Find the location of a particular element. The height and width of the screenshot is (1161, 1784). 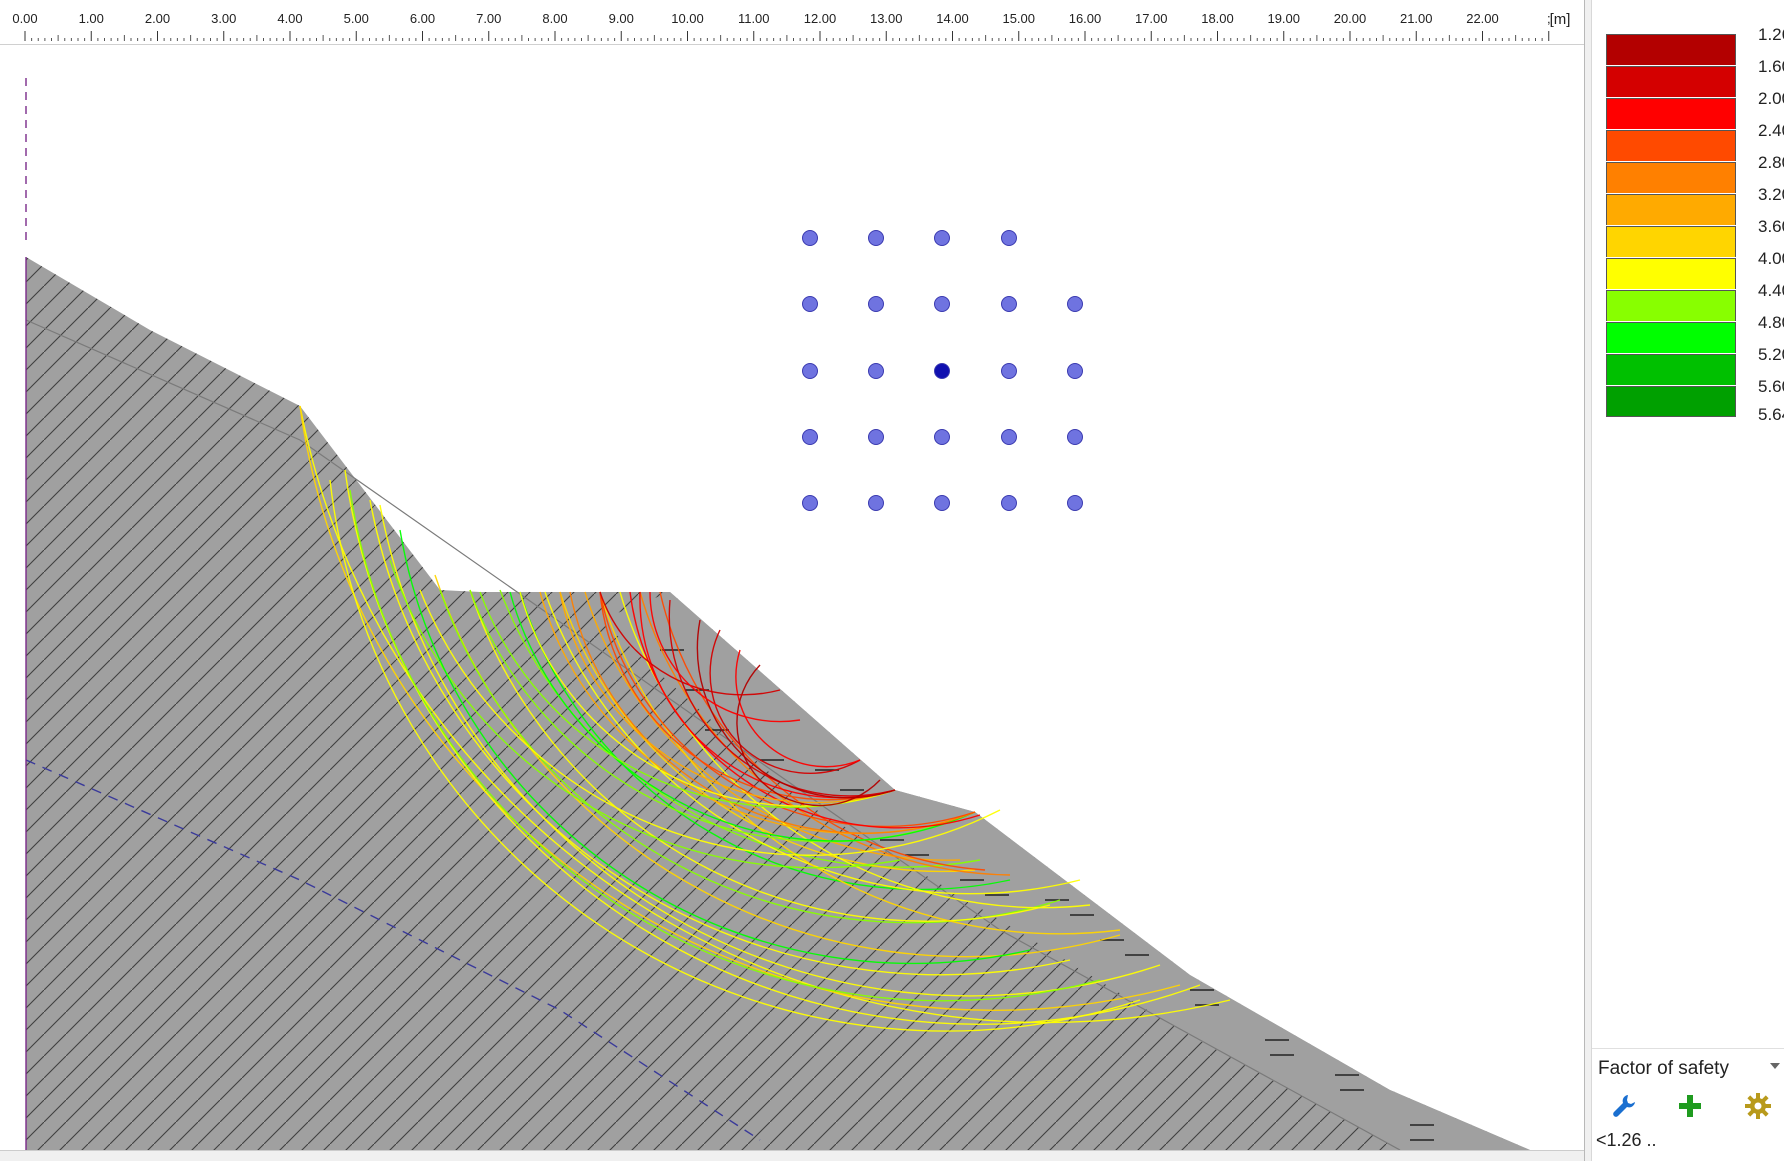

ruler-tick-label: 15.00 is located at coordinates (1018, 18).